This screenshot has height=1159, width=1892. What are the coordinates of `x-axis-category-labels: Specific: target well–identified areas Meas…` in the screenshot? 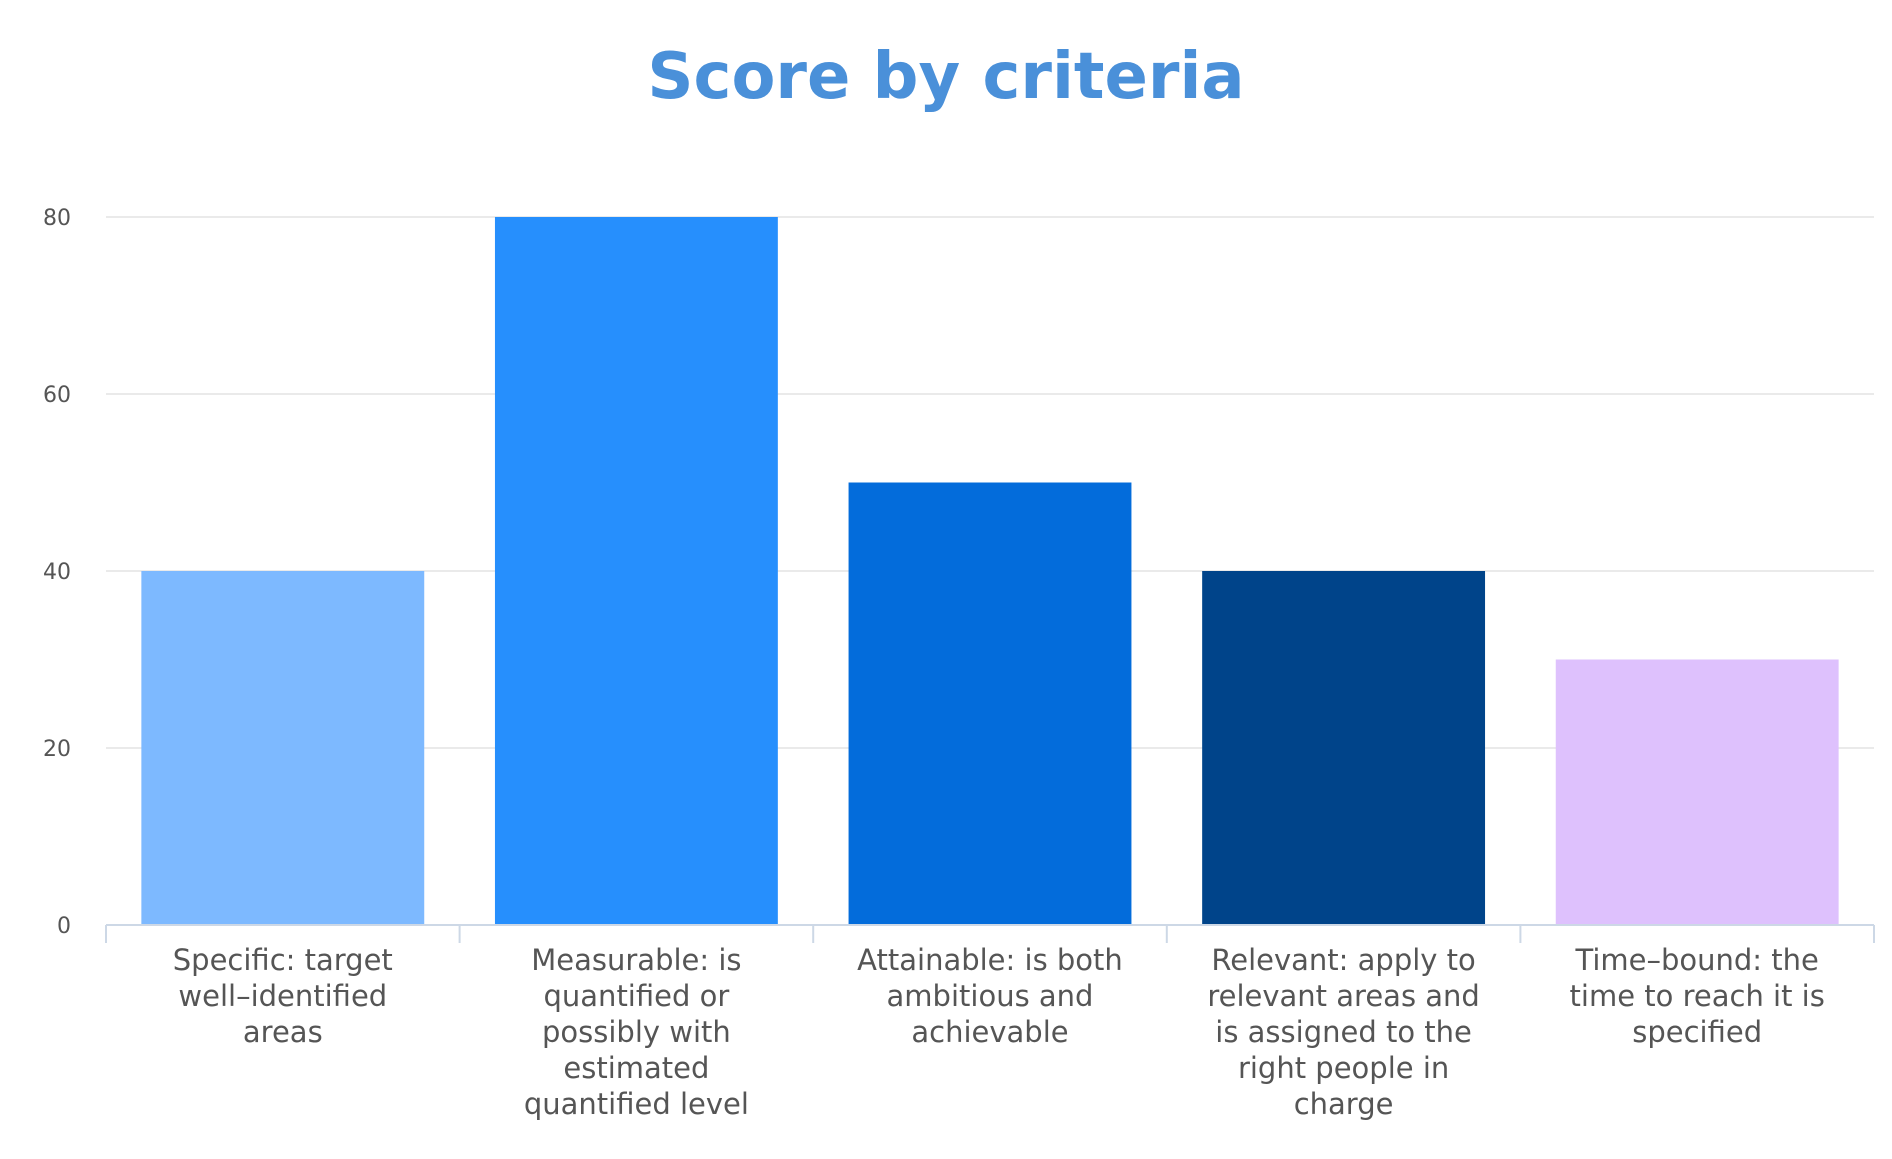 It's located at (999, 1032).